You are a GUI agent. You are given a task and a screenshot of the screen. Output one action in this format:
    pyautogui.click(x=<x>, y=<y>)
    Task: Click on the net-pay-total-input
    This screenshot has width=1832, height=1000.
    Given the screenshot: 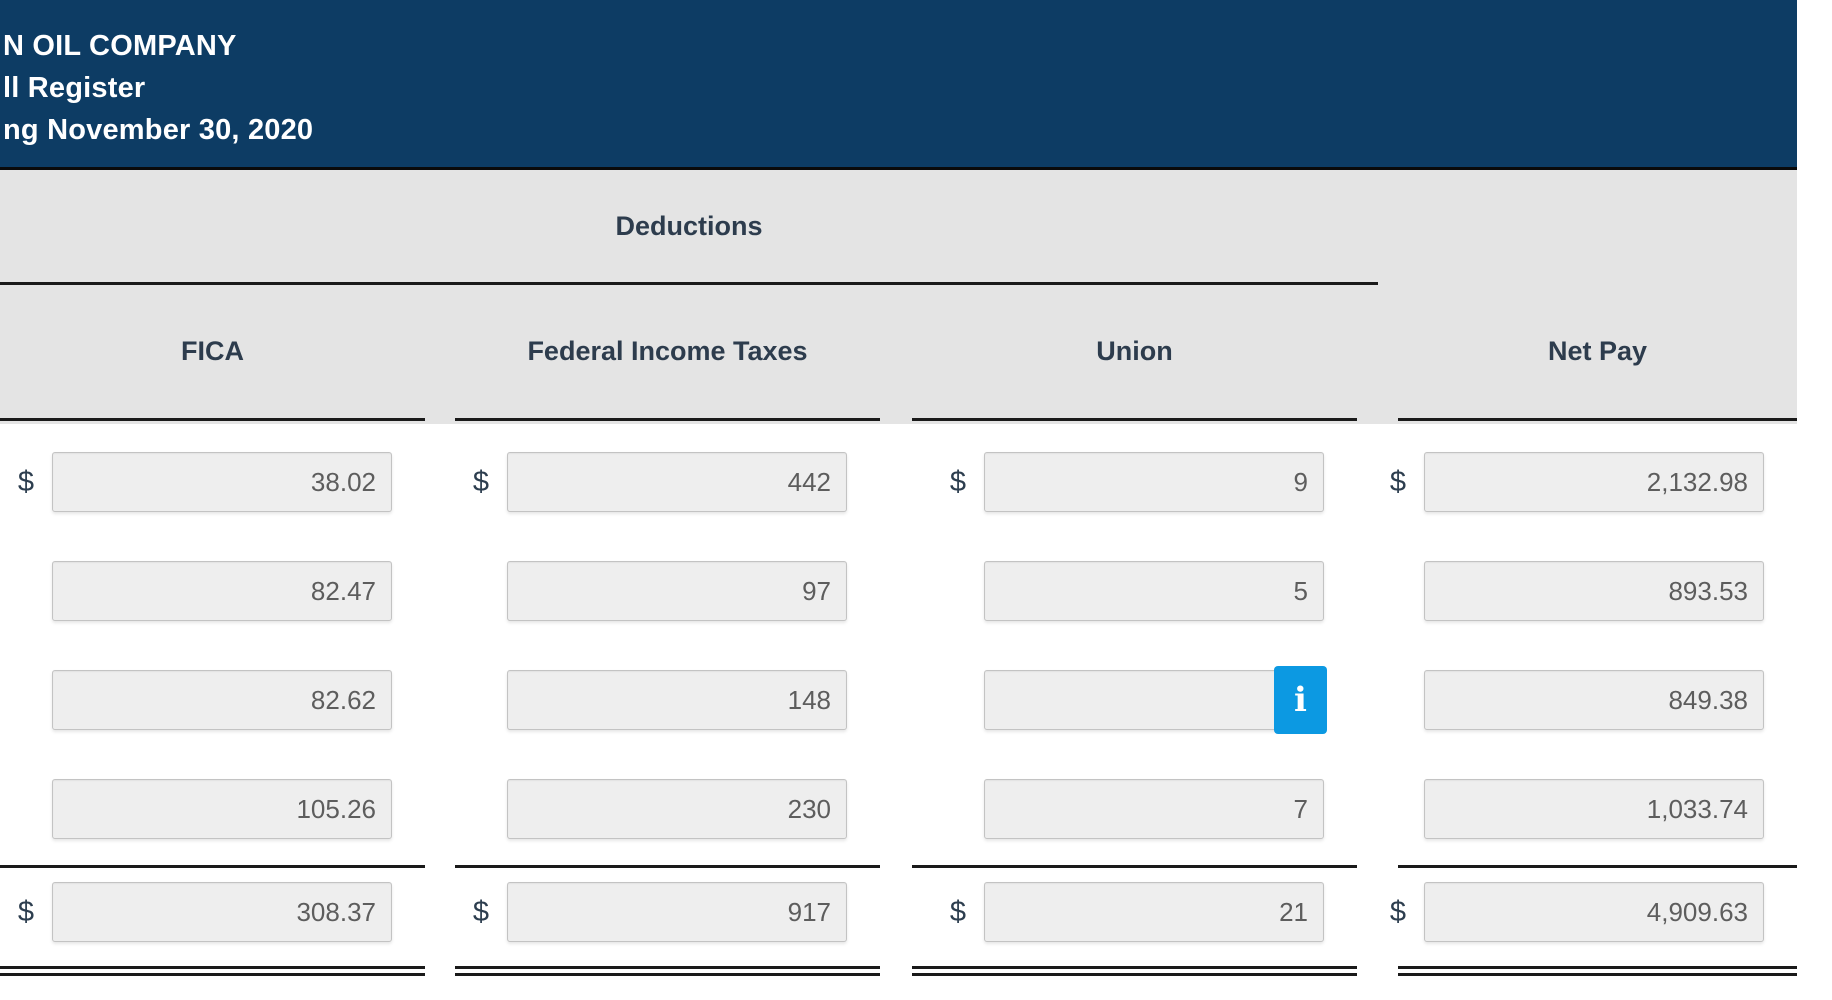 What is the action you would take?
    pyautogui.click(x=1594, y=912)
    